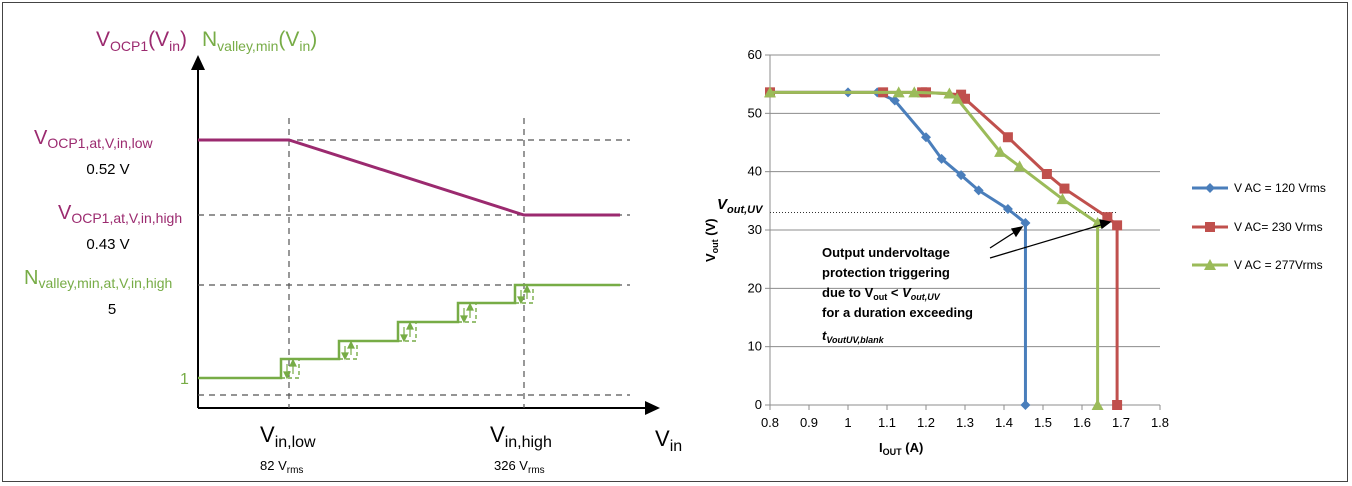 Image resolution: width=1352 pixels, height=486 pixels. I want to click on legend-item-1: V AC = 120 Vrms, so click(1259, 188).